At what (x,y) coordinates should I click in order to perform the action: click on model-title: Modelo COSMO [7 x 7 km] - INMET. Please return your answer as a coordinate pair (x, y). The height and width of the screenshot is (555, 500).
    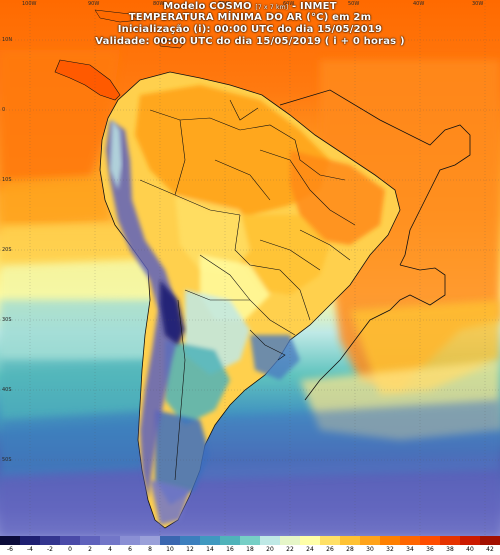
    Looking at the image, I should click on (250, 7).